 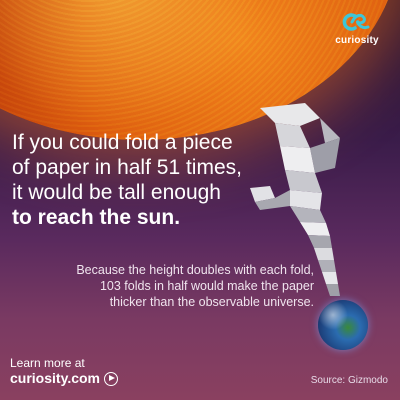 I want to click on explanation-line-2: 103 folds in half would make the paper, so click(x=206, y=286).